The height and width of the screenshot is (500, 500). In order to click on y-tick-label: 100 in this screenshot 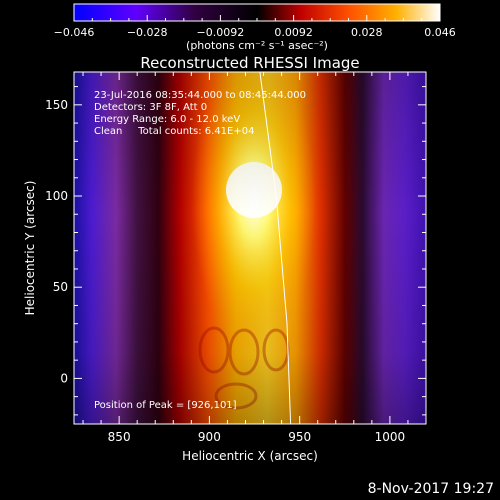, I will do `click(56, 196)`.